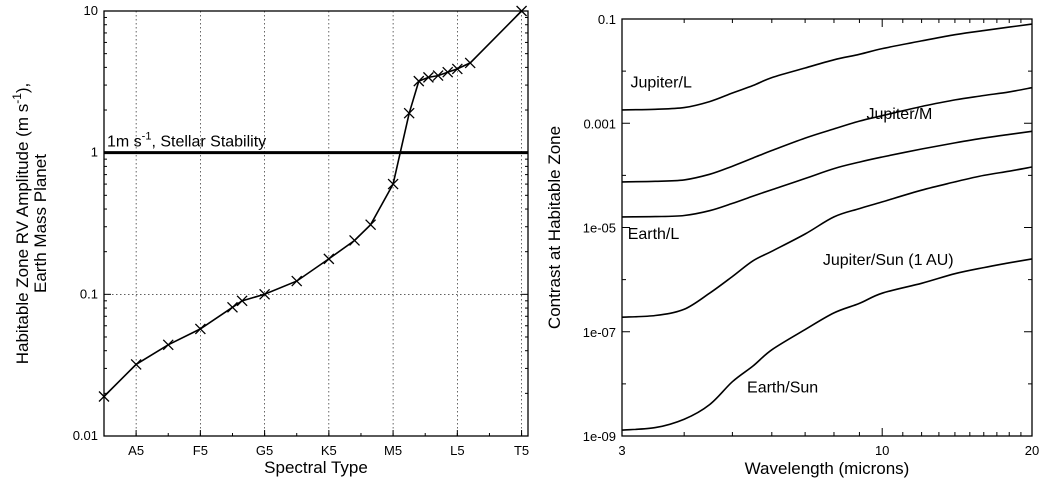 This screenshot has width=1052, height=484. What do you see at coordinates (828, 450) in the screenshot?
I see `right-x-tick-labels: 3 10 20` at bounding box center [828, 450].